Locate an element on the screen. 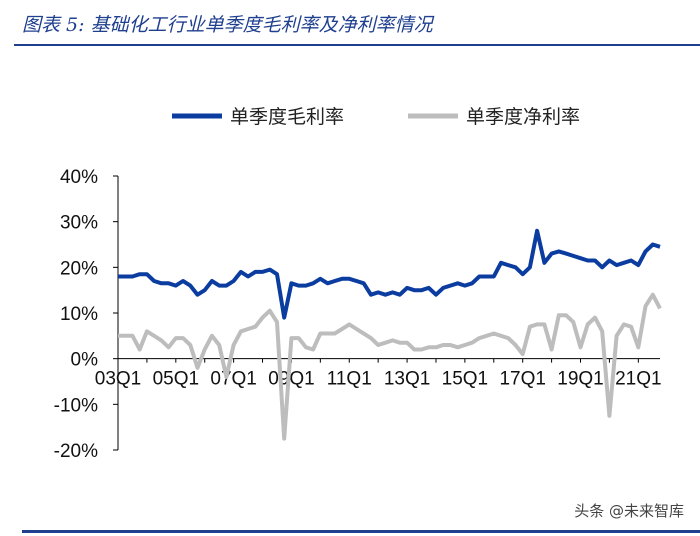 The height and width of the screenshot is (536, 700). y-tick-label: -20% is located at coordinates (76, 451).